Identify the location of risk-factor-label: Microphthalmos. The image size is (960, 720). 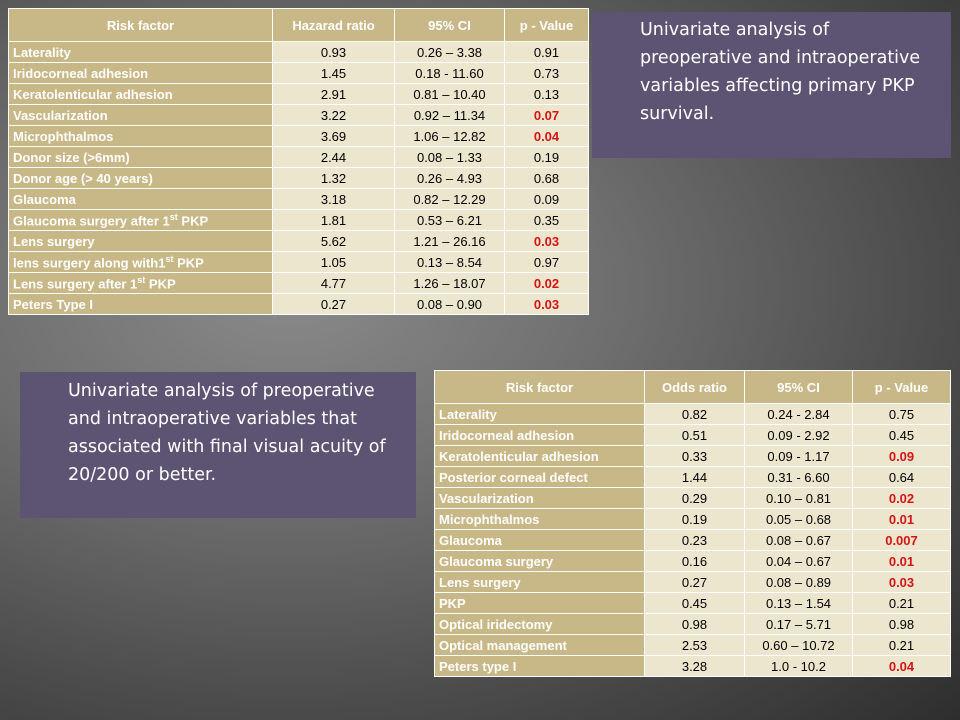
(489, 519).